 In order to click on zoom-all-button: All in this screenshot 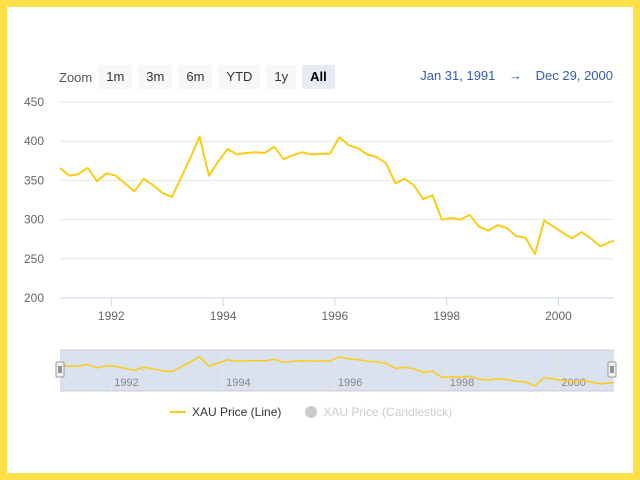, I will do `click(318, 77)`.